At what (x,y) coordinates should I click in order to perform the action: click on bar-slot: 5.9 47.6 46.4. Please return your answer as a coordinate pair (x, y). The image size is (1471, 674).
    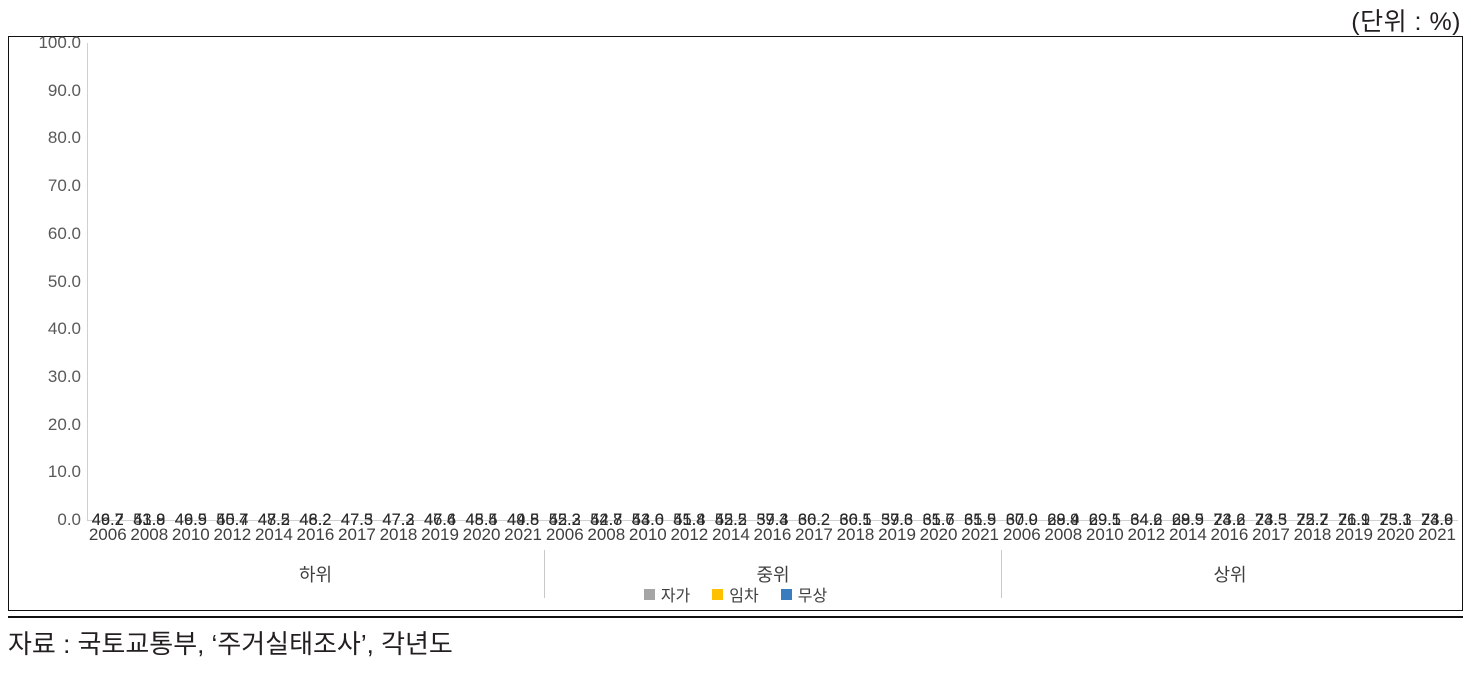
    Looking at the image, I should click on (440, 291).